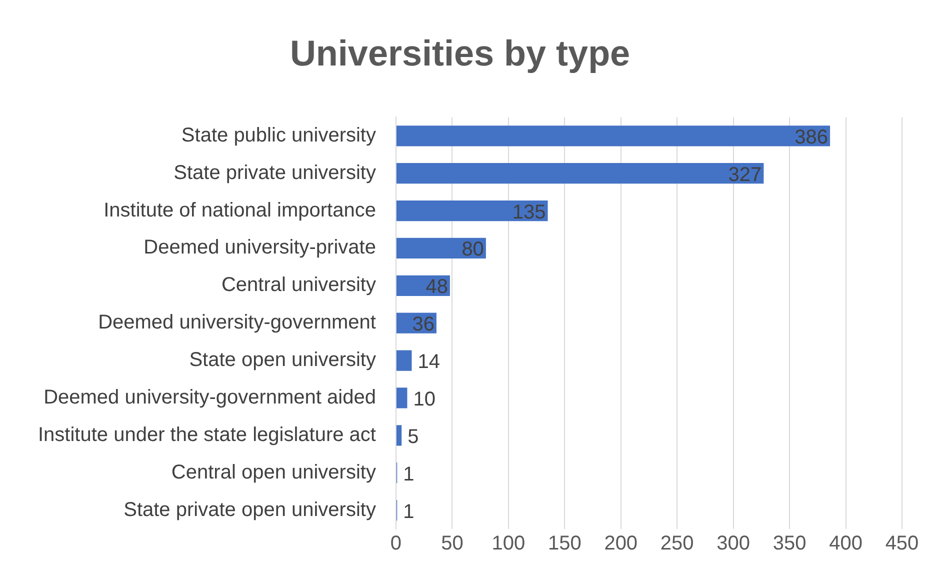  Describe the element at coordinates (509, 543) in the screenshot. I see `x-tick-label: 100` at that location.